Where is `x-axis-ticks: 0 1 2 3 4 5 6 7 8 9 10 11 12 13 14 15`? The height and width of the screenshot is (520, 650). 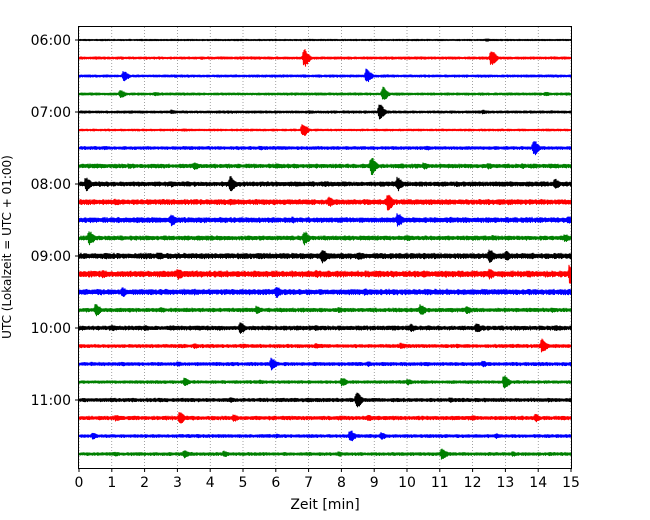 x-axis-ticks: 0 1 2 3 4 5 6 7 8 9 10 11 12 13 14 15 is located at coordinates (327, 479).